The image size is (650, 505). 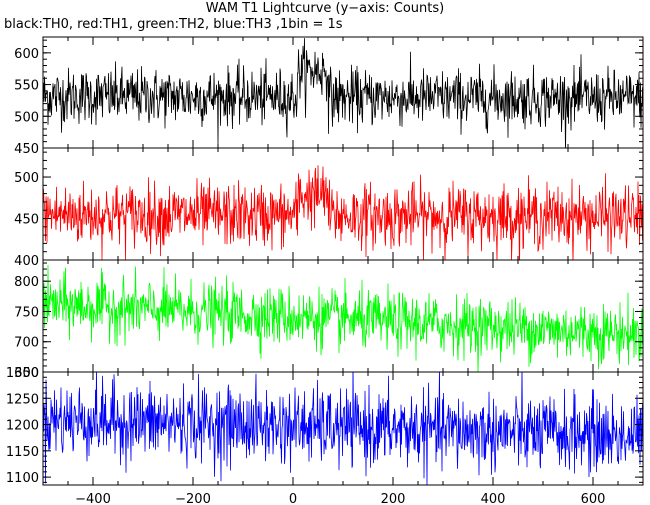 What do you see at coordinates (26, 54) in the screenshot?
I see `y-tick-label: 600` at bounding box center [26, 54].